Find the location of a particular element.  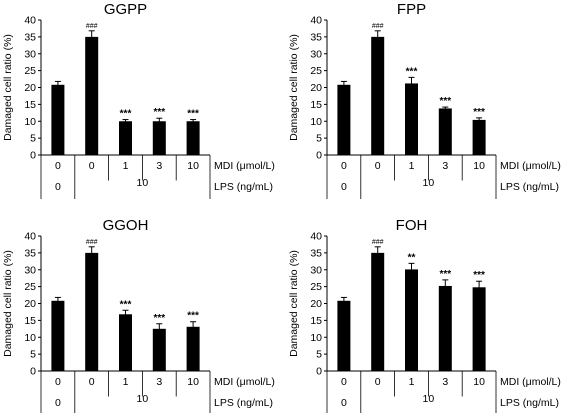

significance-stars: ** is located at coordinates (412, 257).